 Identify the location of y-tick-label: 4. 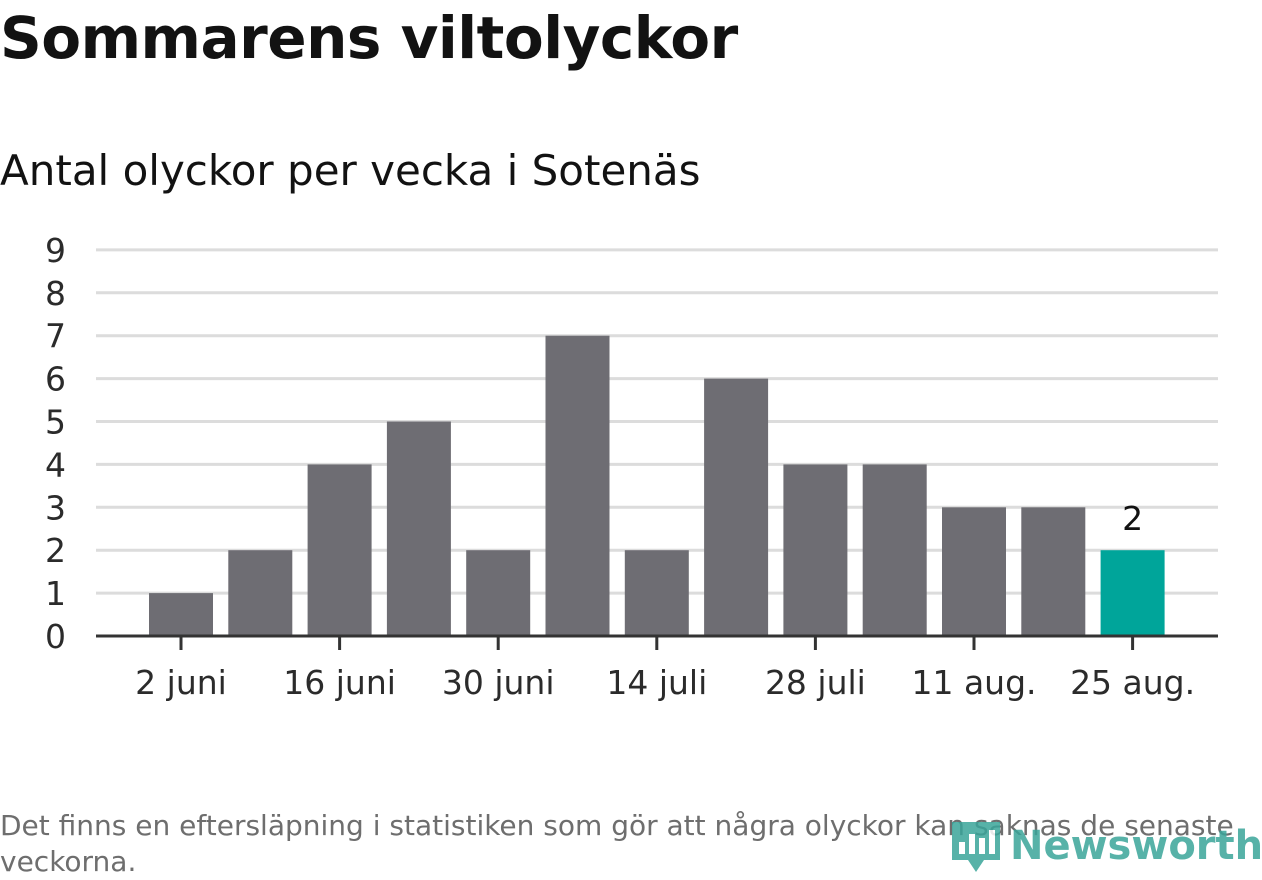
(55, 464).